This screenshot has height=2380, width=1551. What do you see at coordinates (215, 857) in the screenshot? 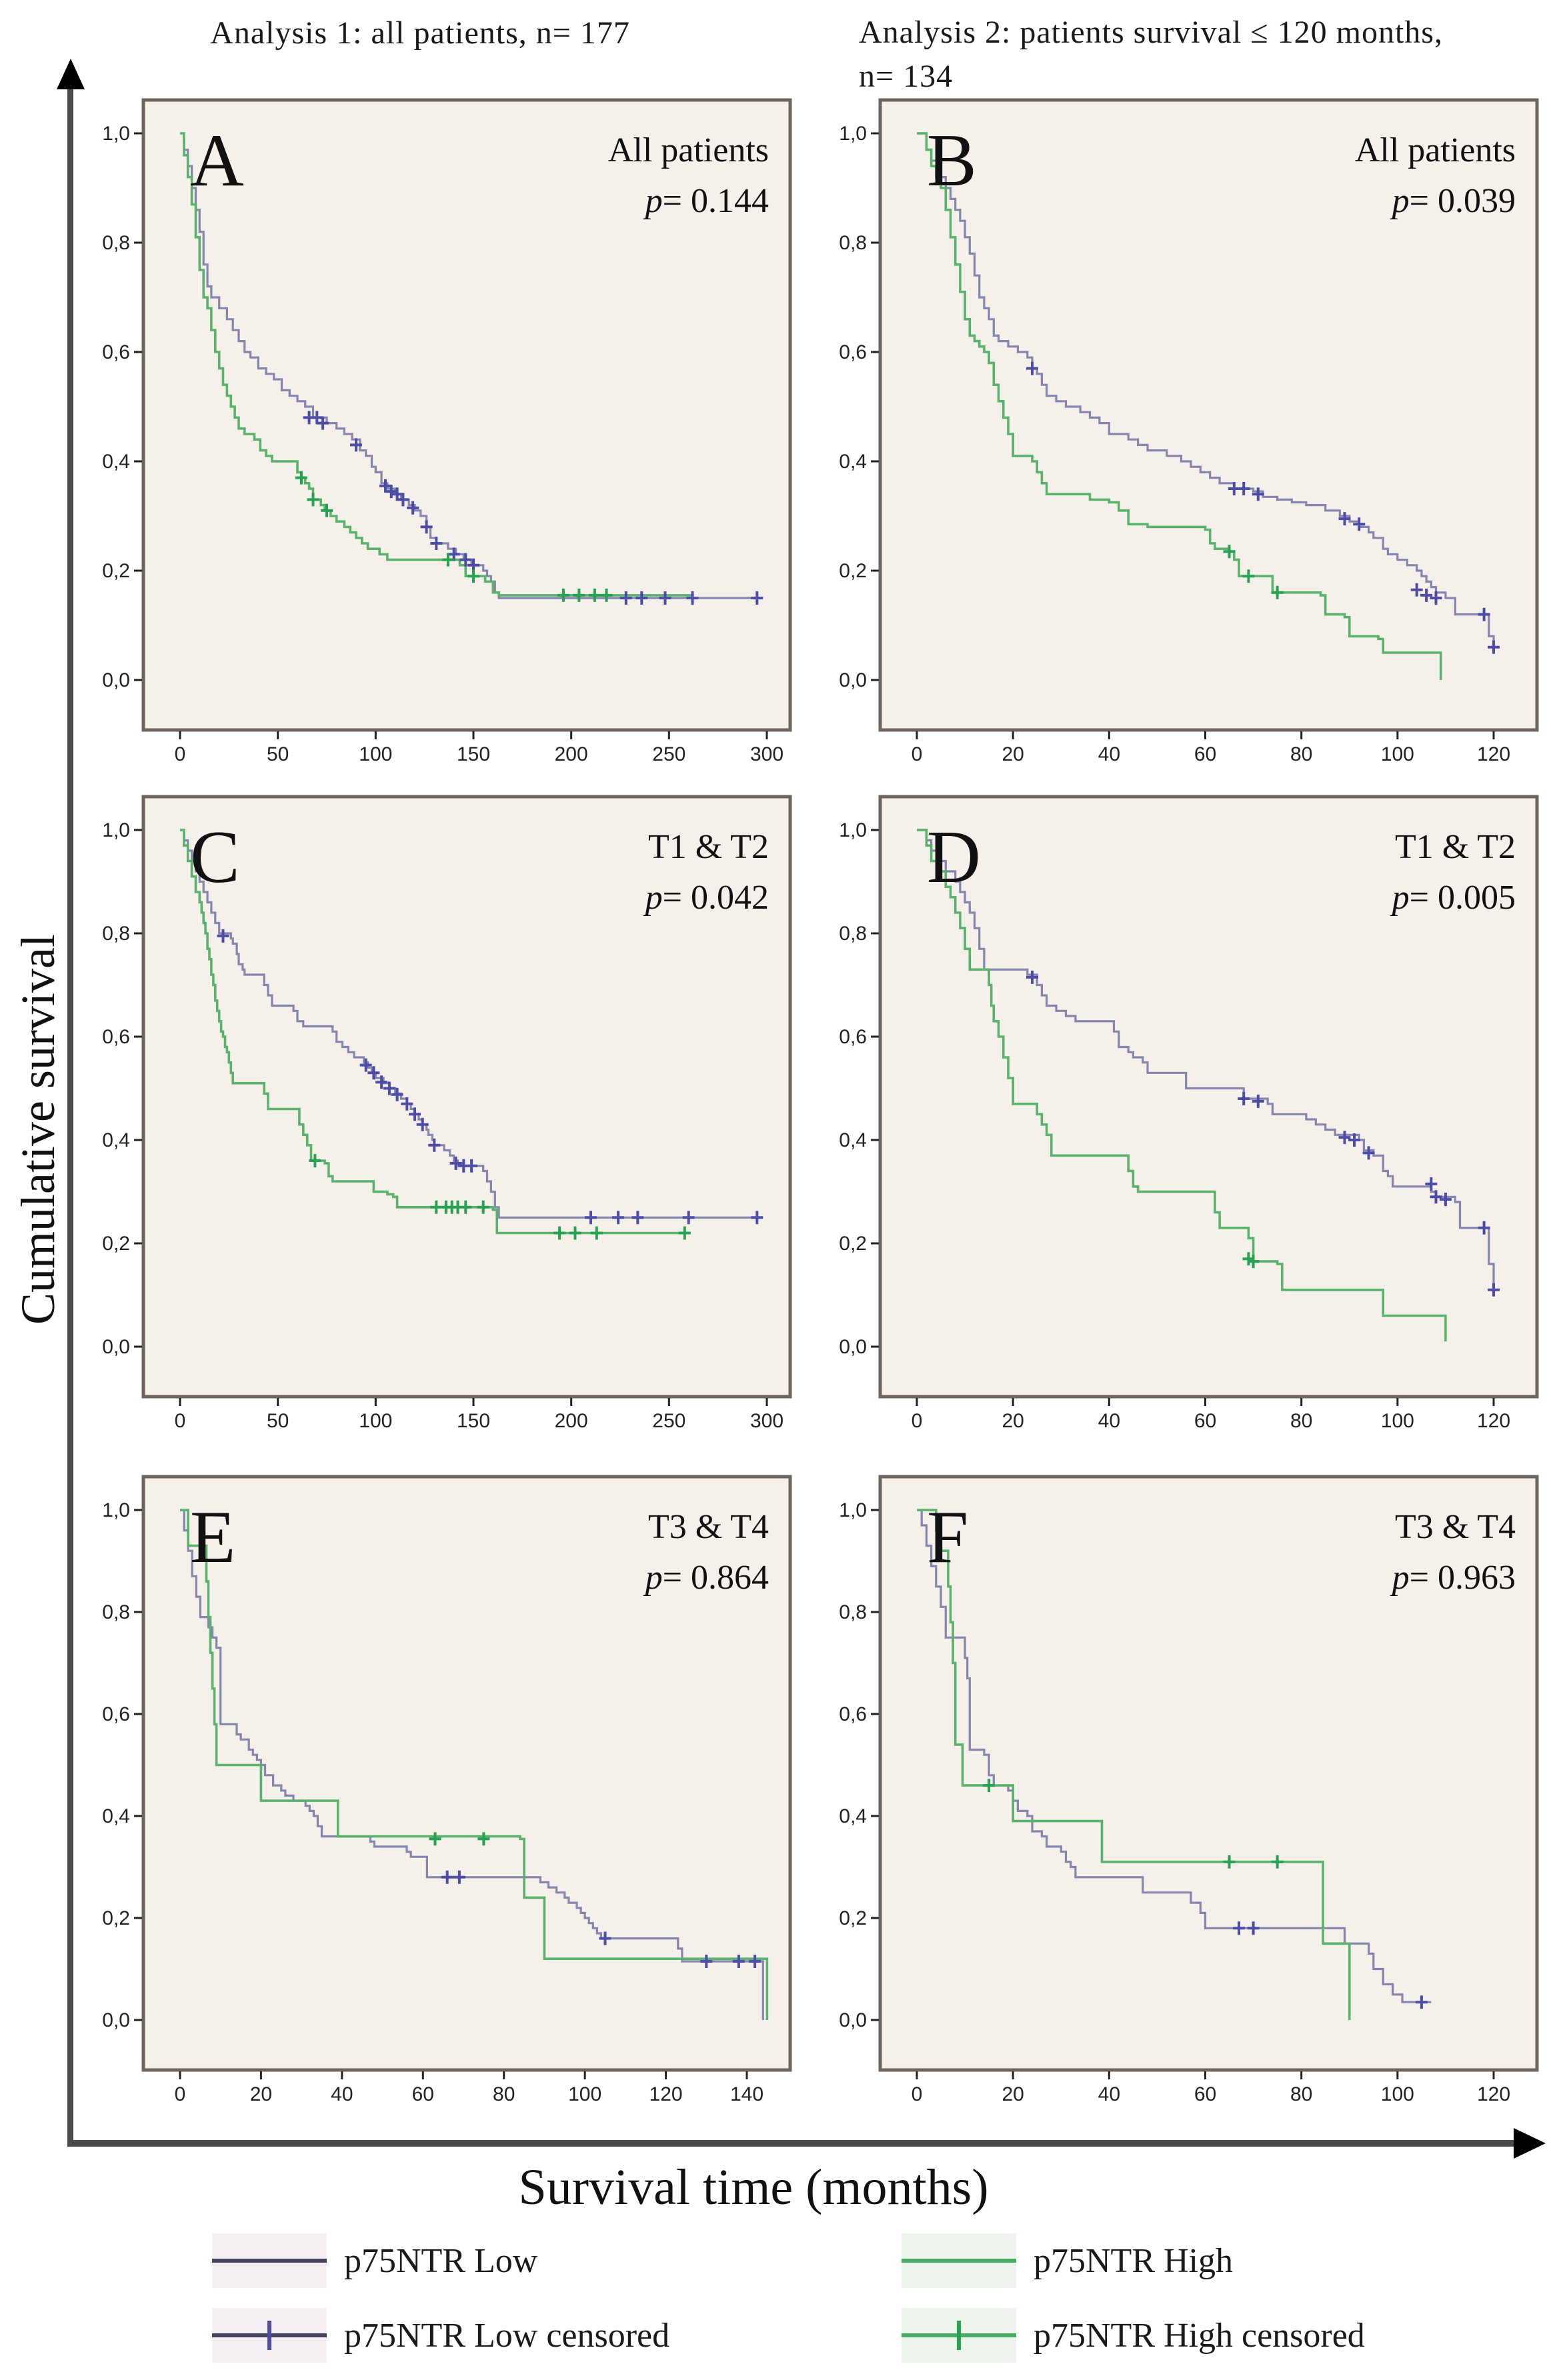
I see `panel-letter: C` at bounding box center [215, 857].